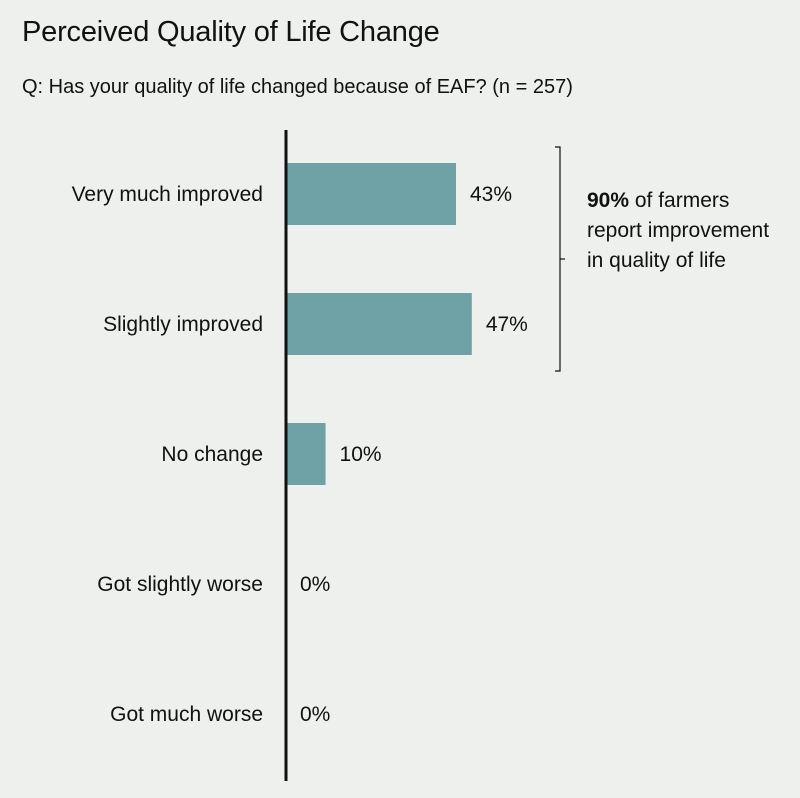 This screenshot has width=800, height=798. Describe the element at coordinates (180, 584) in the screenshot. I see `category-label-3: Got slightly worse` at that location.